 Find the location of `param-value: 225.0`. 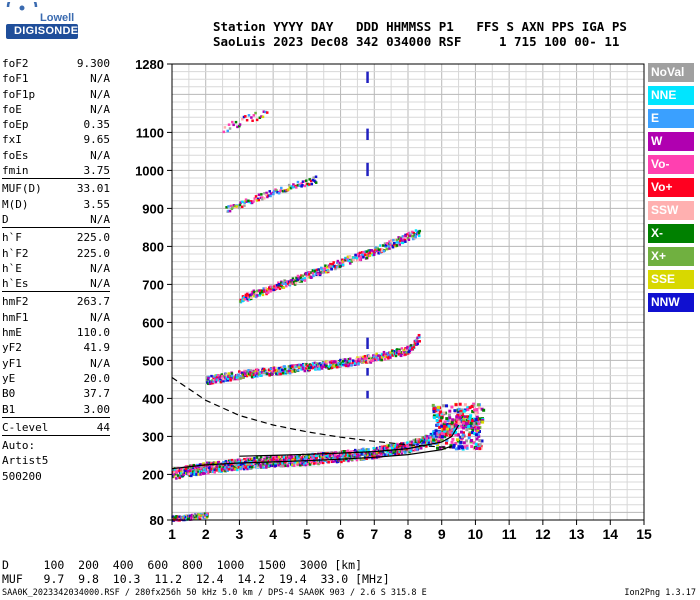

param-value: 225.0 is located at coordinates (93, 238).